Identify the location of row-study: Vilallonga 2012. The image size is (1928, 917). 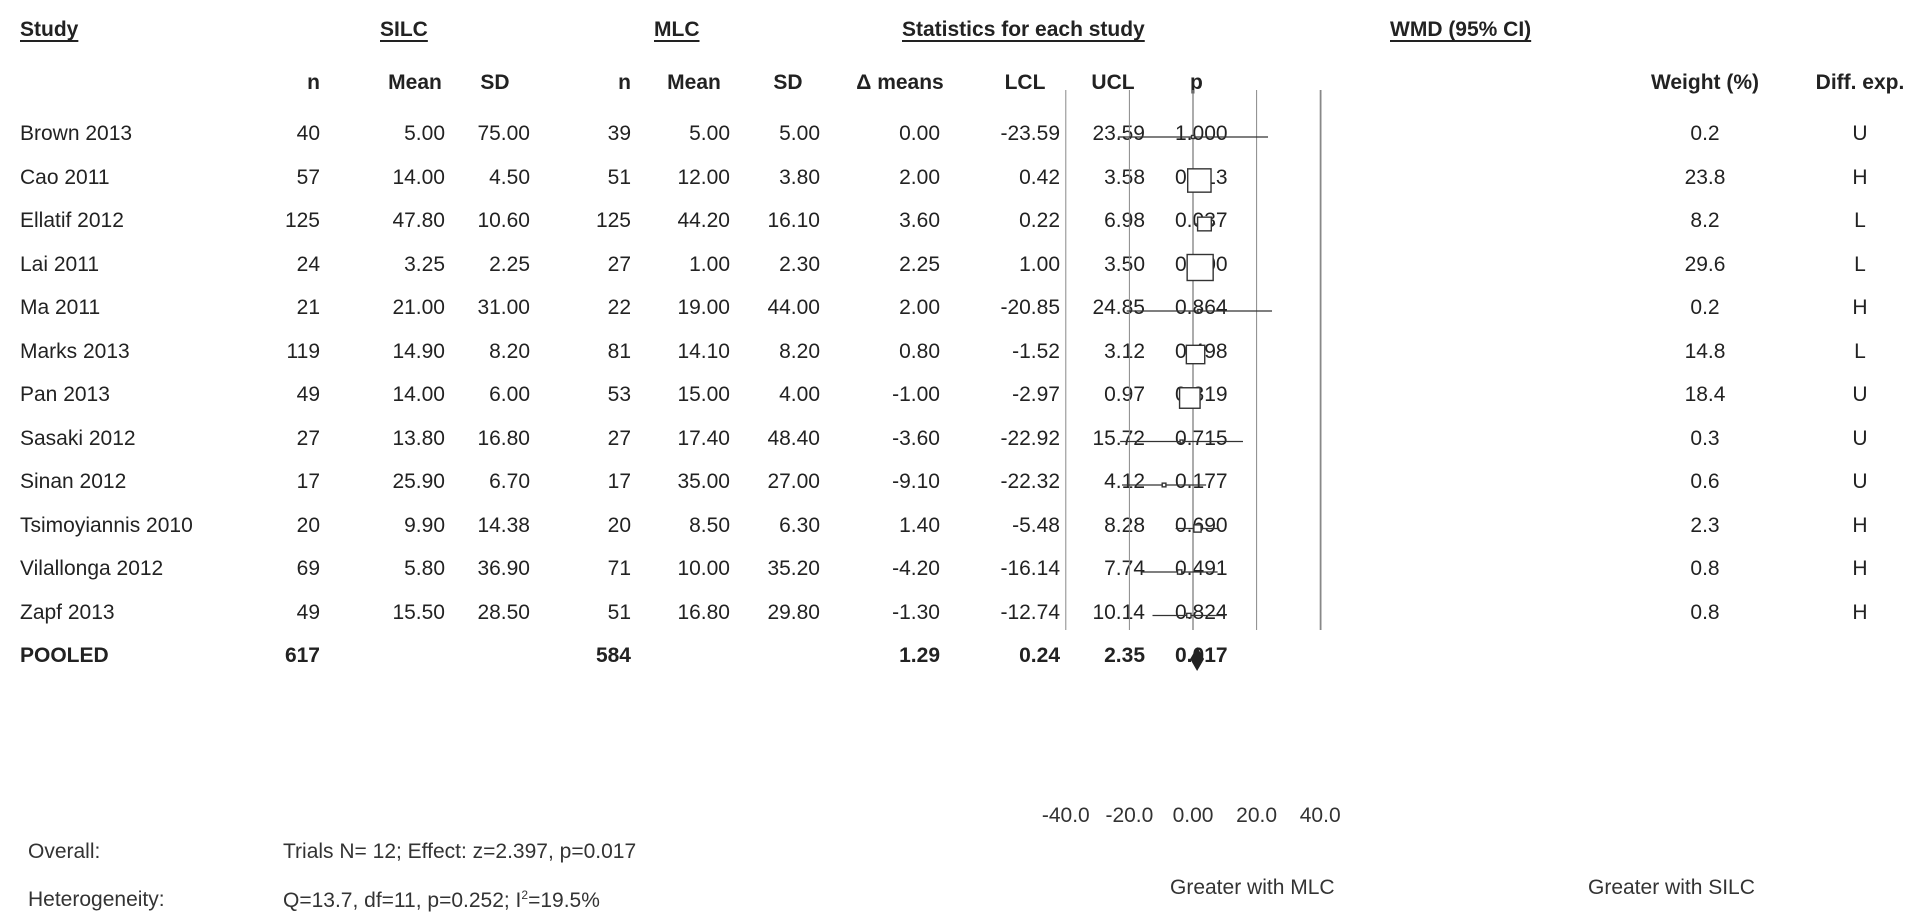
(92, 568).